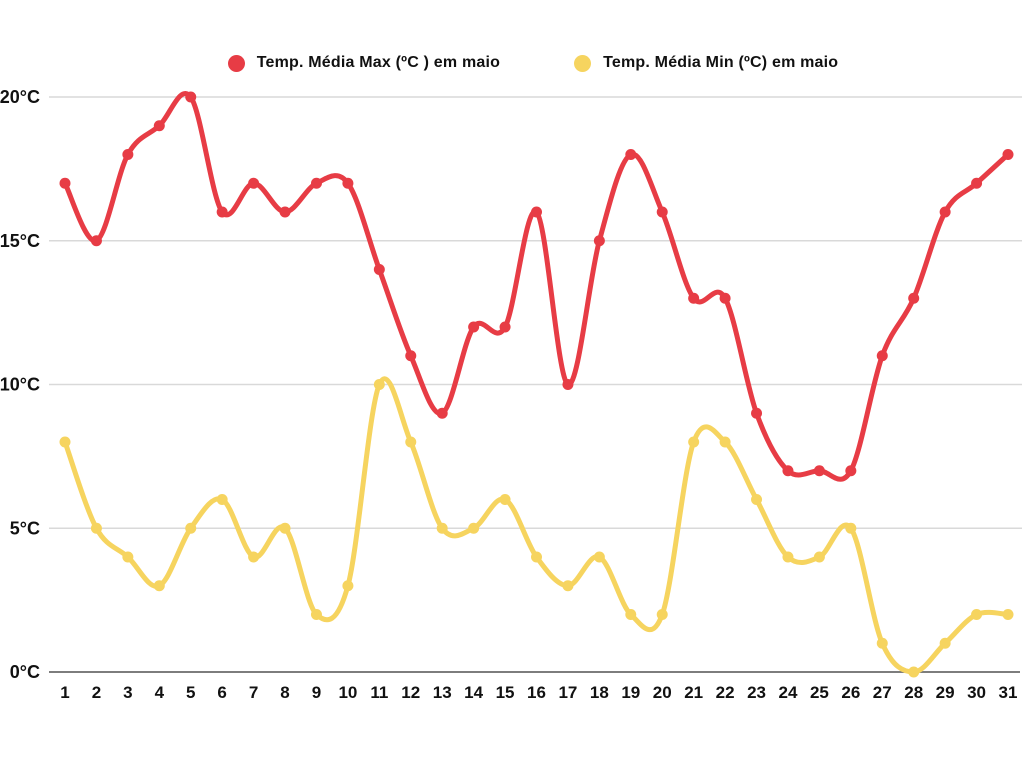 The image size is (1024, 768). Describe the element at coordinates (473, 692) in the screenshot. I see `x-axis-label: 14` at that location.